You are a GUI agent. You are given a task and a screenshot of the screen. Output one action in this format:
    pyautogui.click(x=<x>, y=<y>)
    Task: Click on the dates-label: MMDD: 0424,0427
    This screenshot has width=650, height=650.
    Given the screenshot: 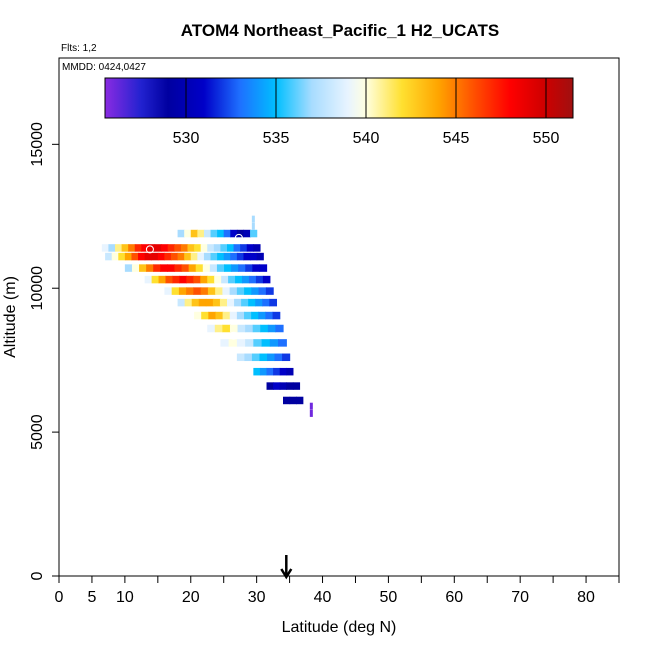 What is the action you would take?
    pyautogui.click(x=104, y=67)
    